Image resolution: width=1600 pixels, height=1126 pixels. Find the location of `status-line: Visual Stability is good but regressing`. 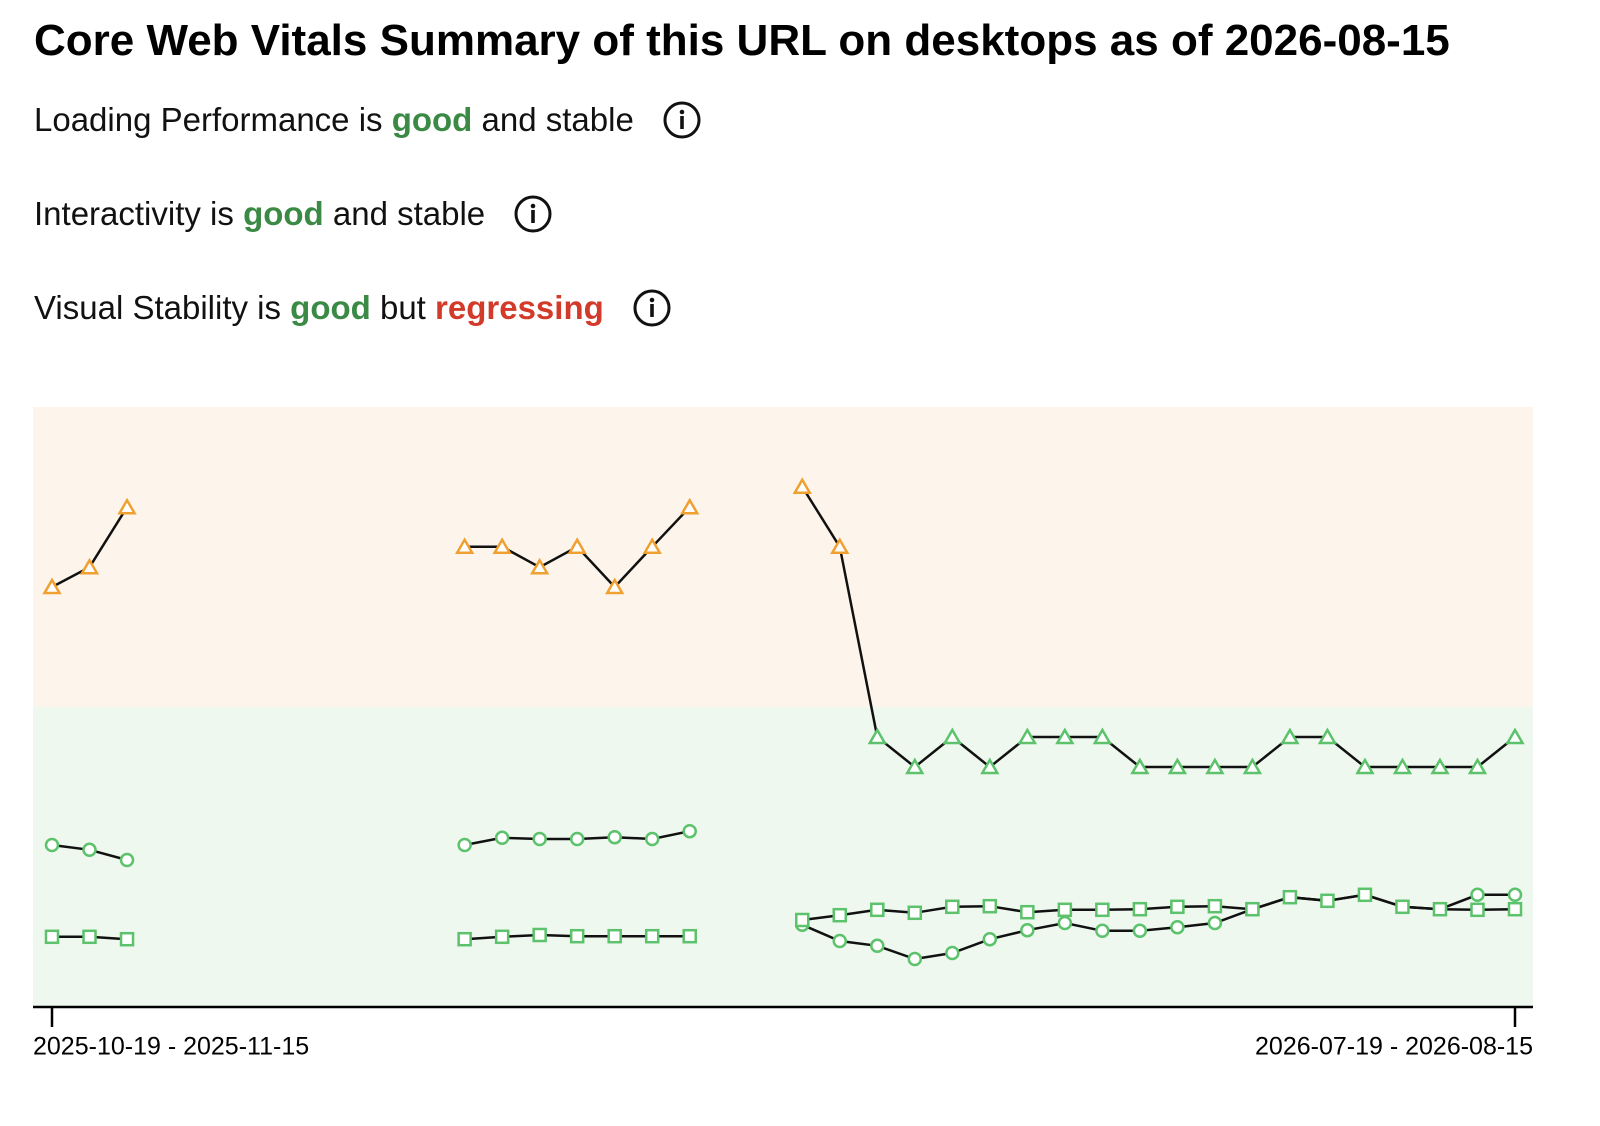

status-line: Visual Stability is good but regressing is located at coordinates (353, 308).